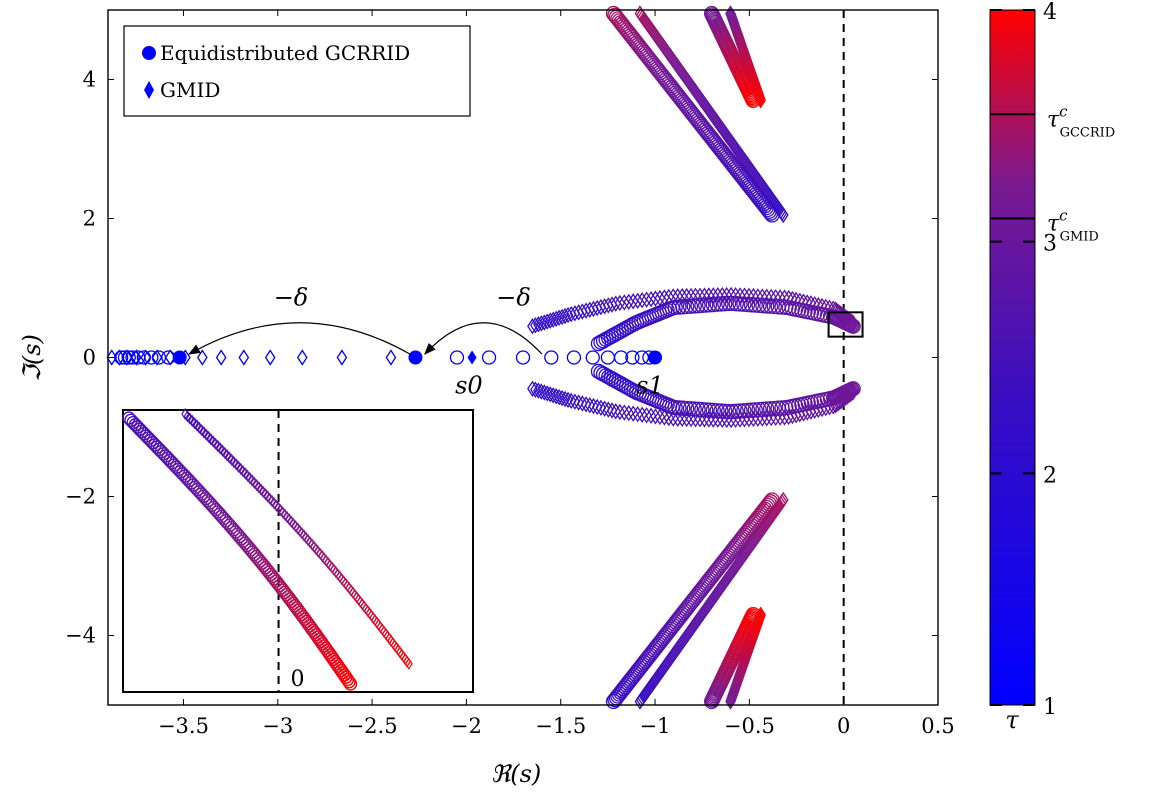  Describe the element at coordinates (513, 297) in the screenshot. I see `delta-label: −δ` at that location.